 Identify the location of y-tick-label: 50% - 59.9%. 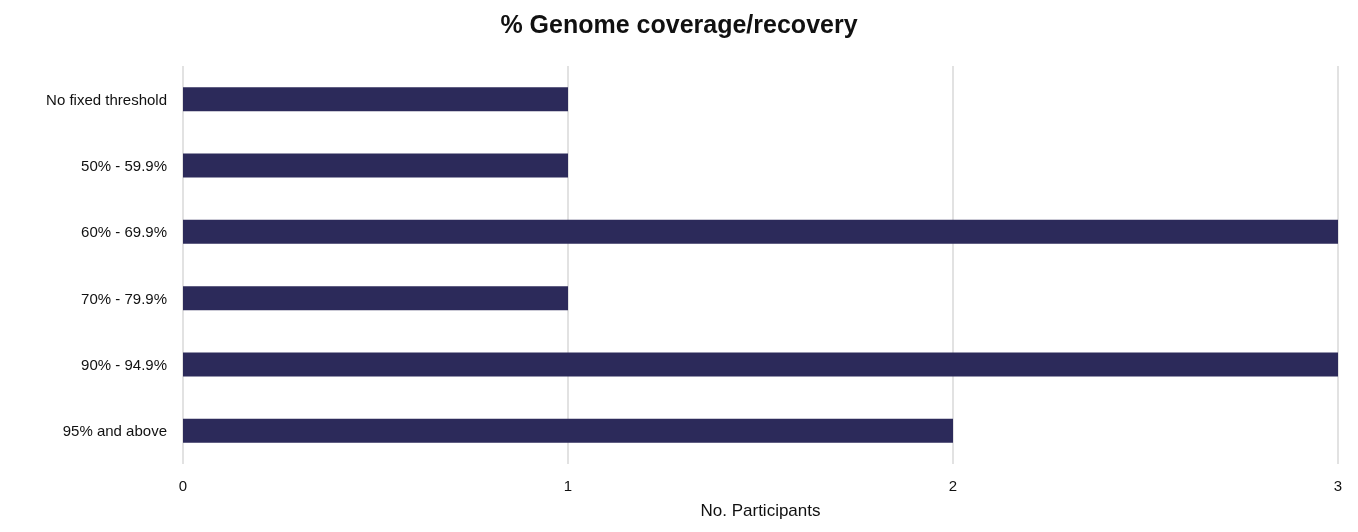
(124, 165).